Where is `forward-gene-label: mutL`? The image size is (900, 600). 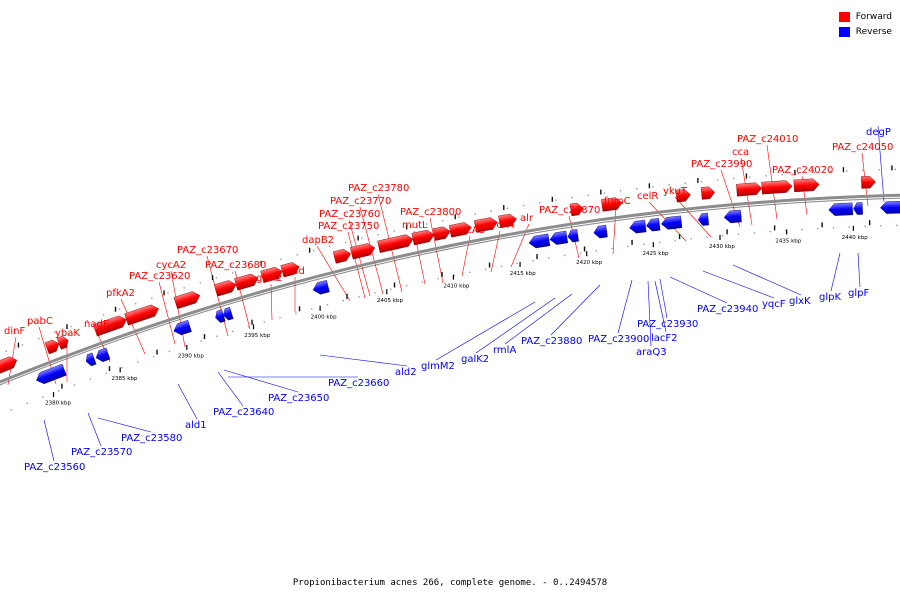
forward-gene-label: mutL is located at coordinates (415, 225).